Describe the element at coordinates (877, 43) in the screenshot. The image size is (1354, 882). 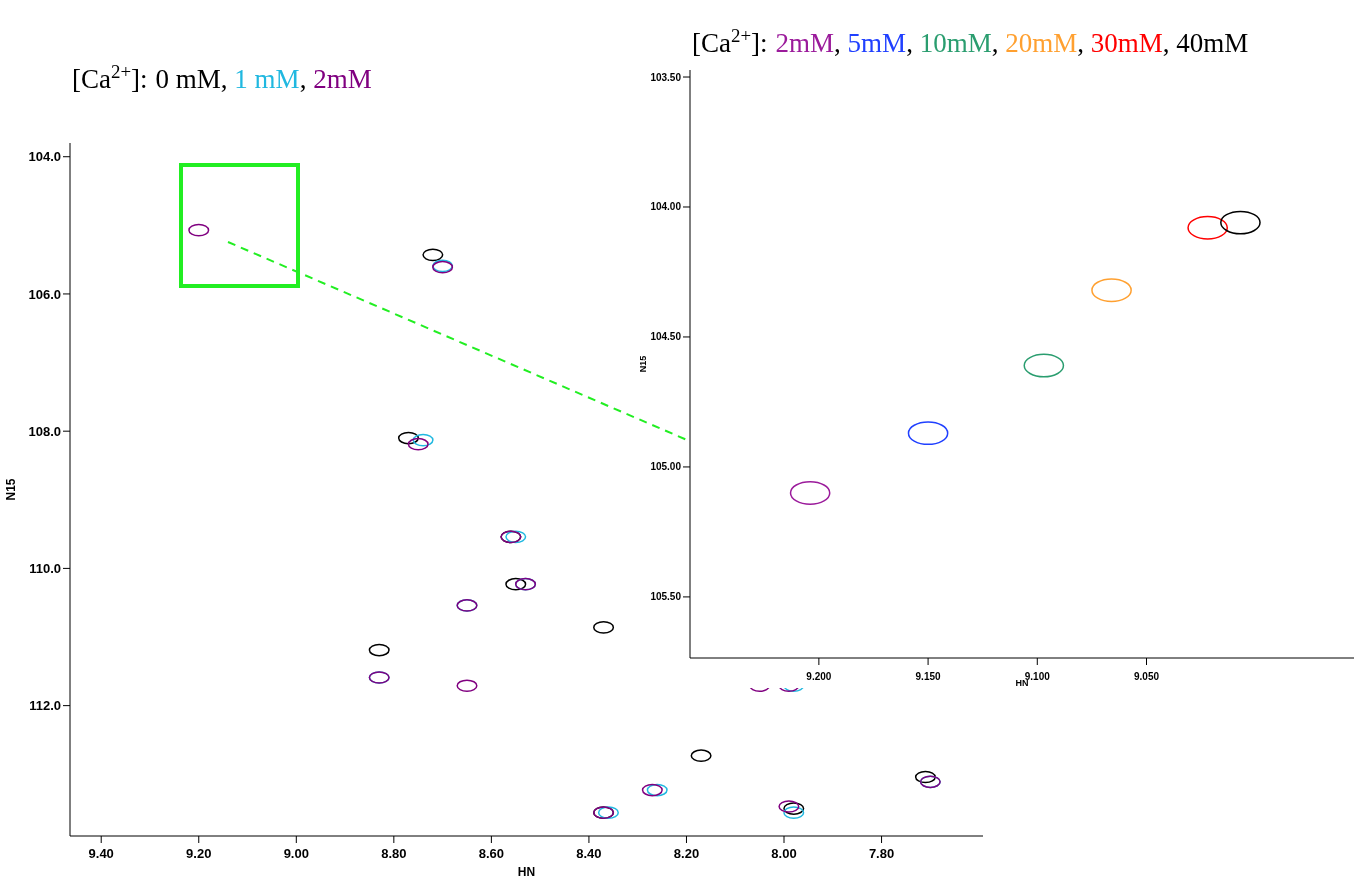
I see `text: 5mM` at that location.